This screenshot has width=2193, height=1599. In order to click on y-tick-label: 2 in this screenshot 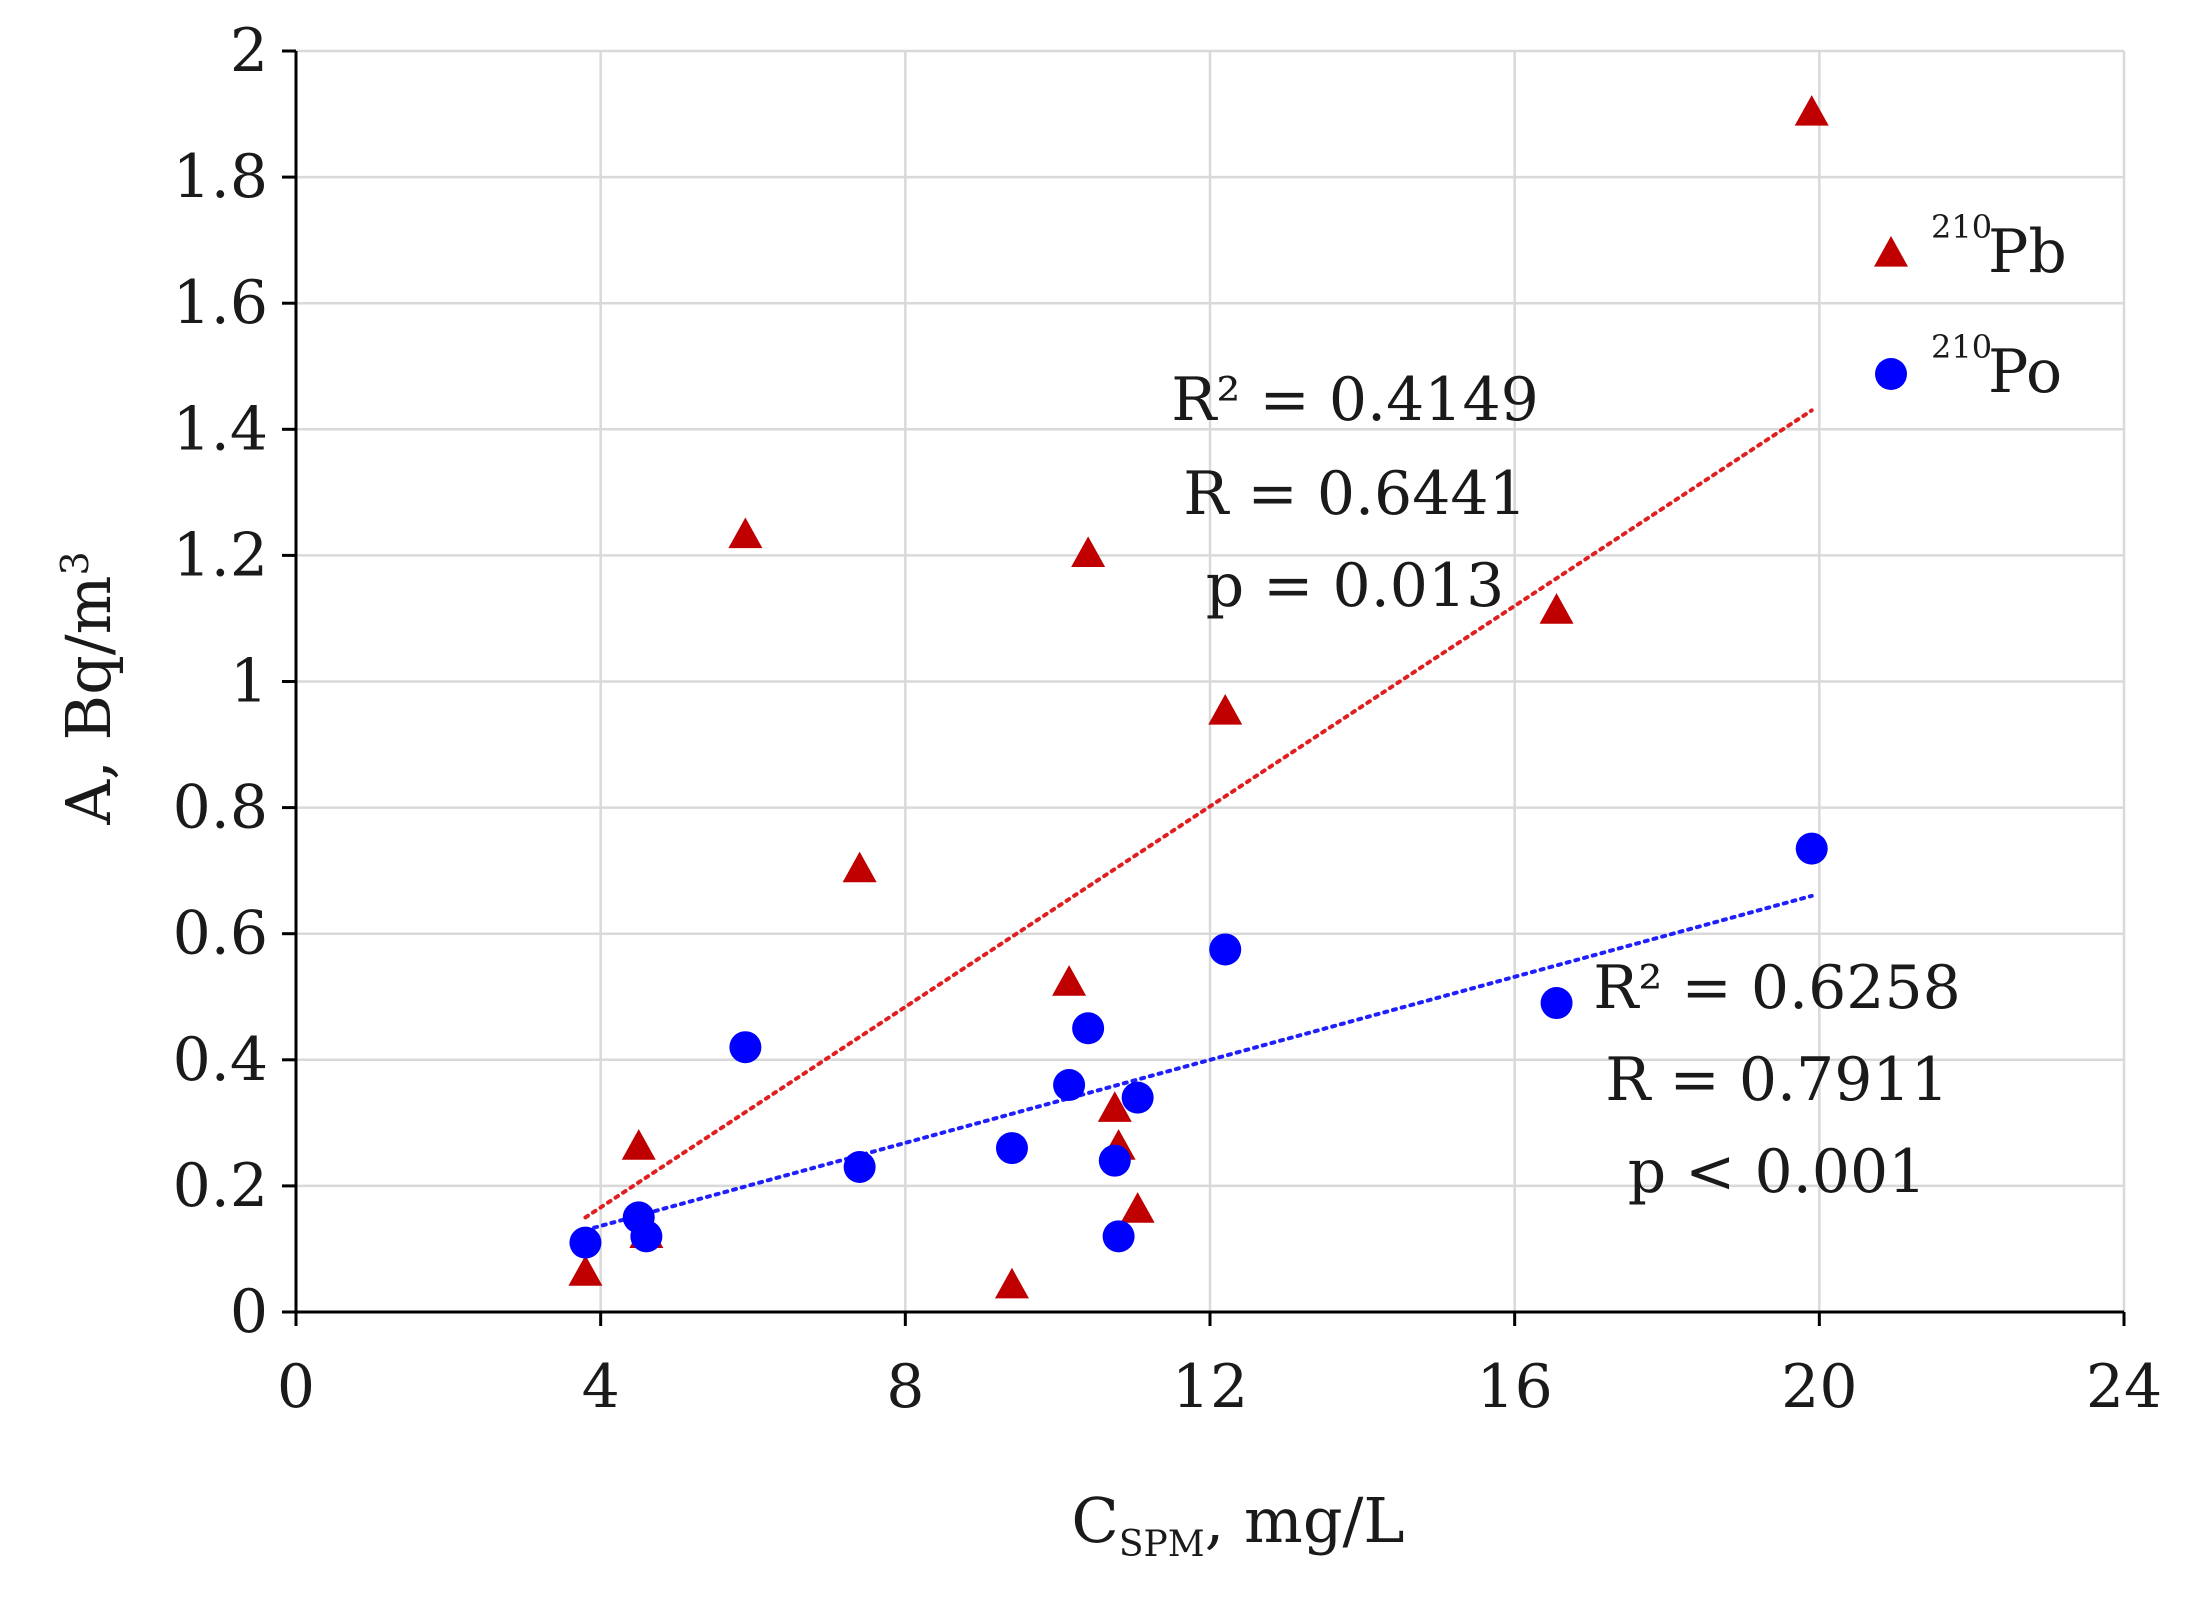, I will do `click(249, 51)`.